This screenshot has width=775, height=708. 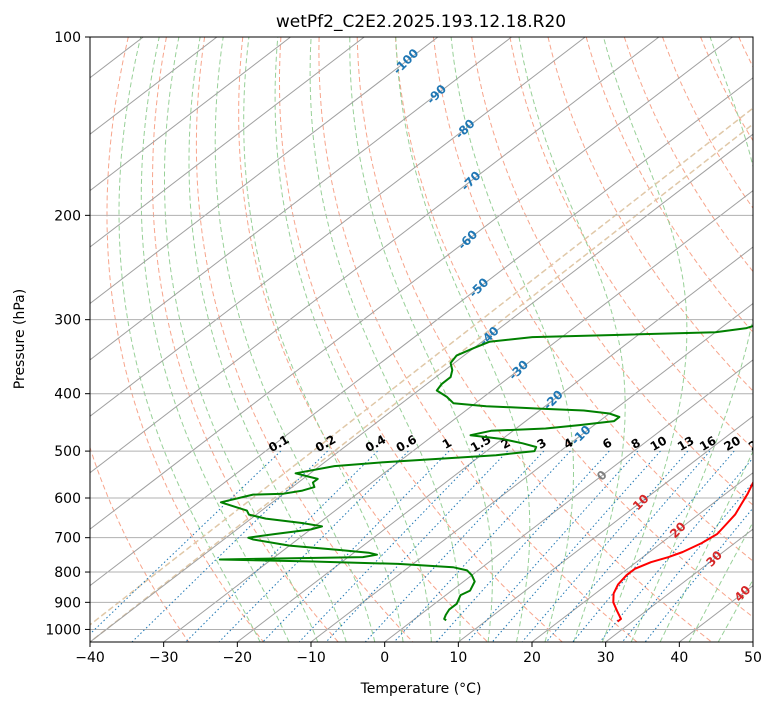 I want to click on y-tick-label: 600, so click(x=67, y=499).